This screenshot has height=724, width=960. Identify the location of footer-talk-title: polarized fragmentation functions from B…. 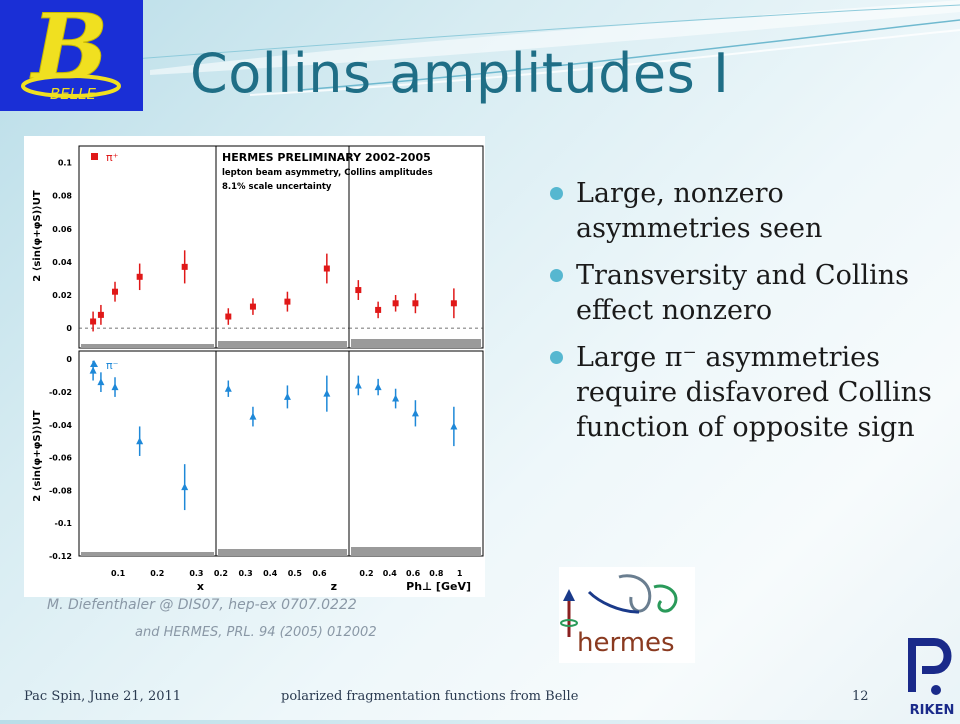
(430, 696).